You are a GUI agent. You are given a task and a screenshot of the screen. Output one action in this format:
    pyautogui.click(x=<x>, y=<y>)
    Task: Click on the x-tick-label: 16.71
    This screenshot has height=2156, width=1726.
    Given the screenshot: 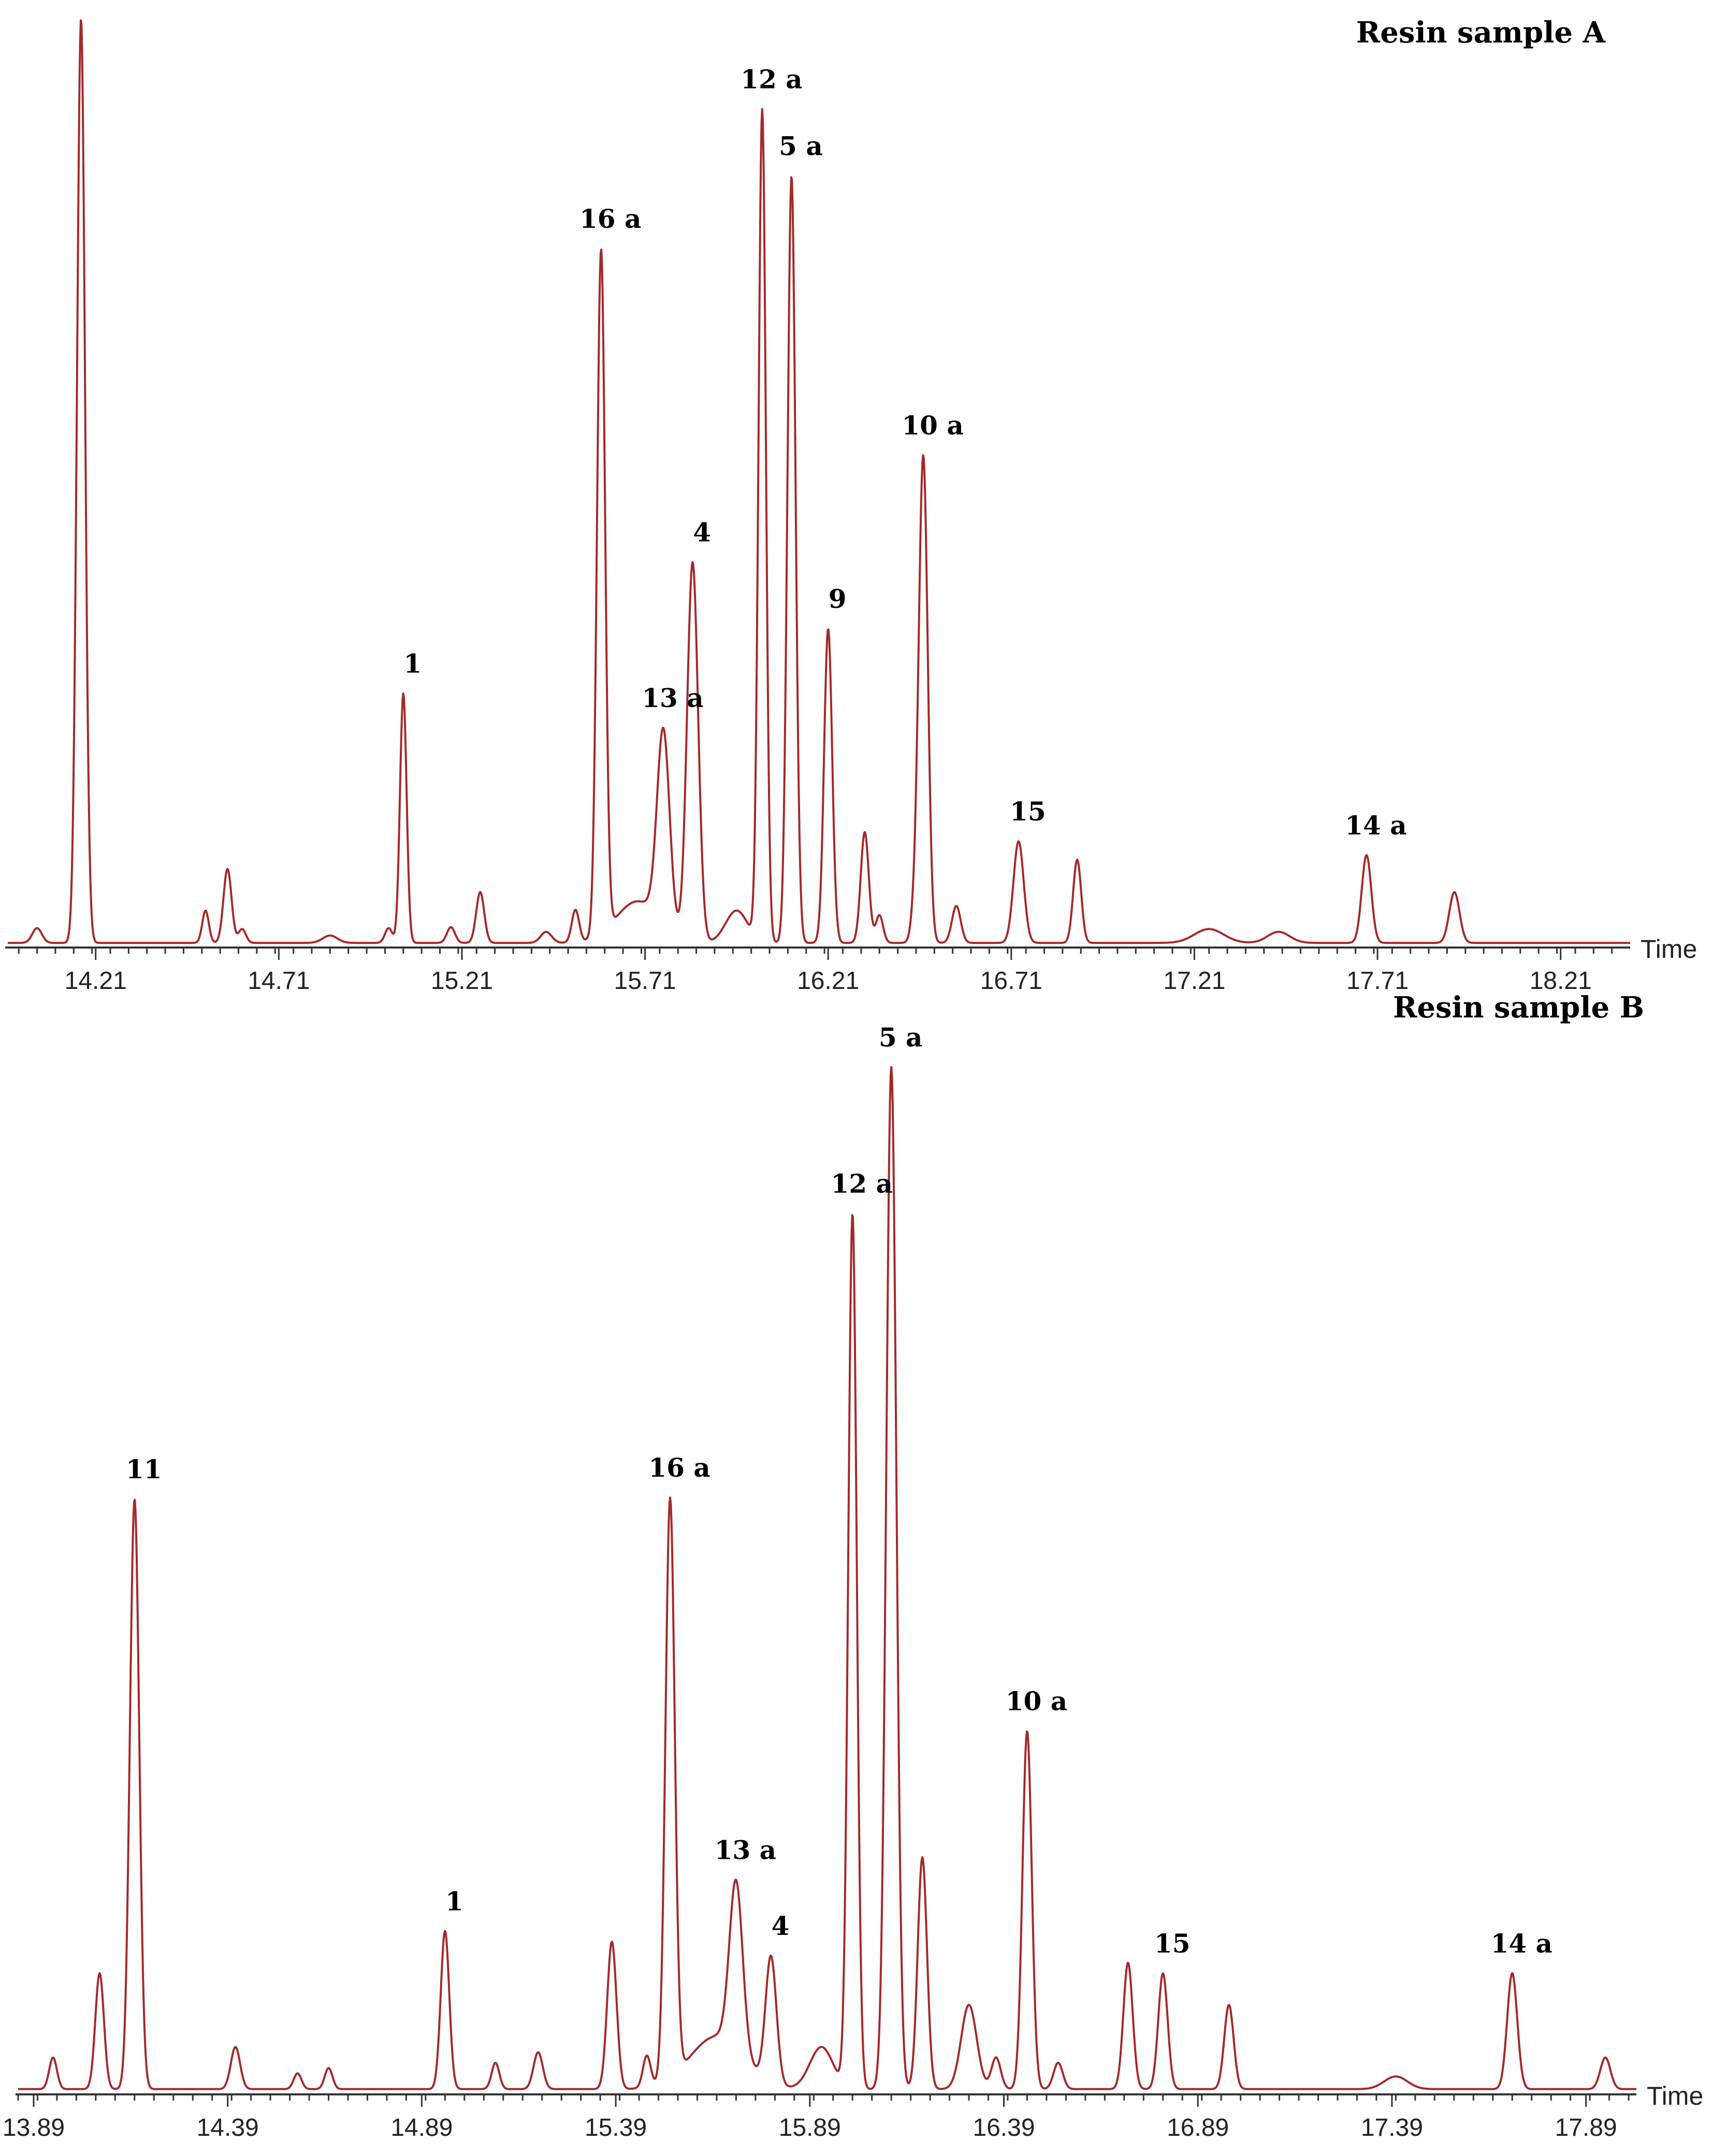 What is the action you would take?
    pyautogui.click(x=1011, y=981)
    